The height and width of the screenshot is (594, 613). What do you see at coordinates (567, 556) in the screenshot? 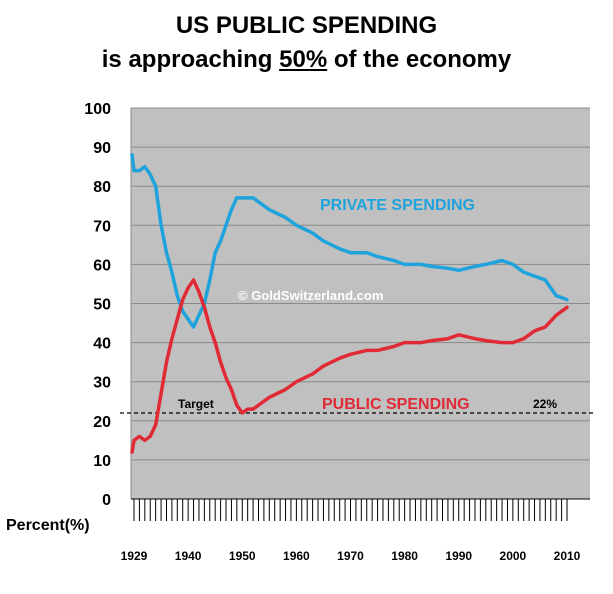
I see `x-tick-label-2010: 2010` at bounding box center [567, 556].